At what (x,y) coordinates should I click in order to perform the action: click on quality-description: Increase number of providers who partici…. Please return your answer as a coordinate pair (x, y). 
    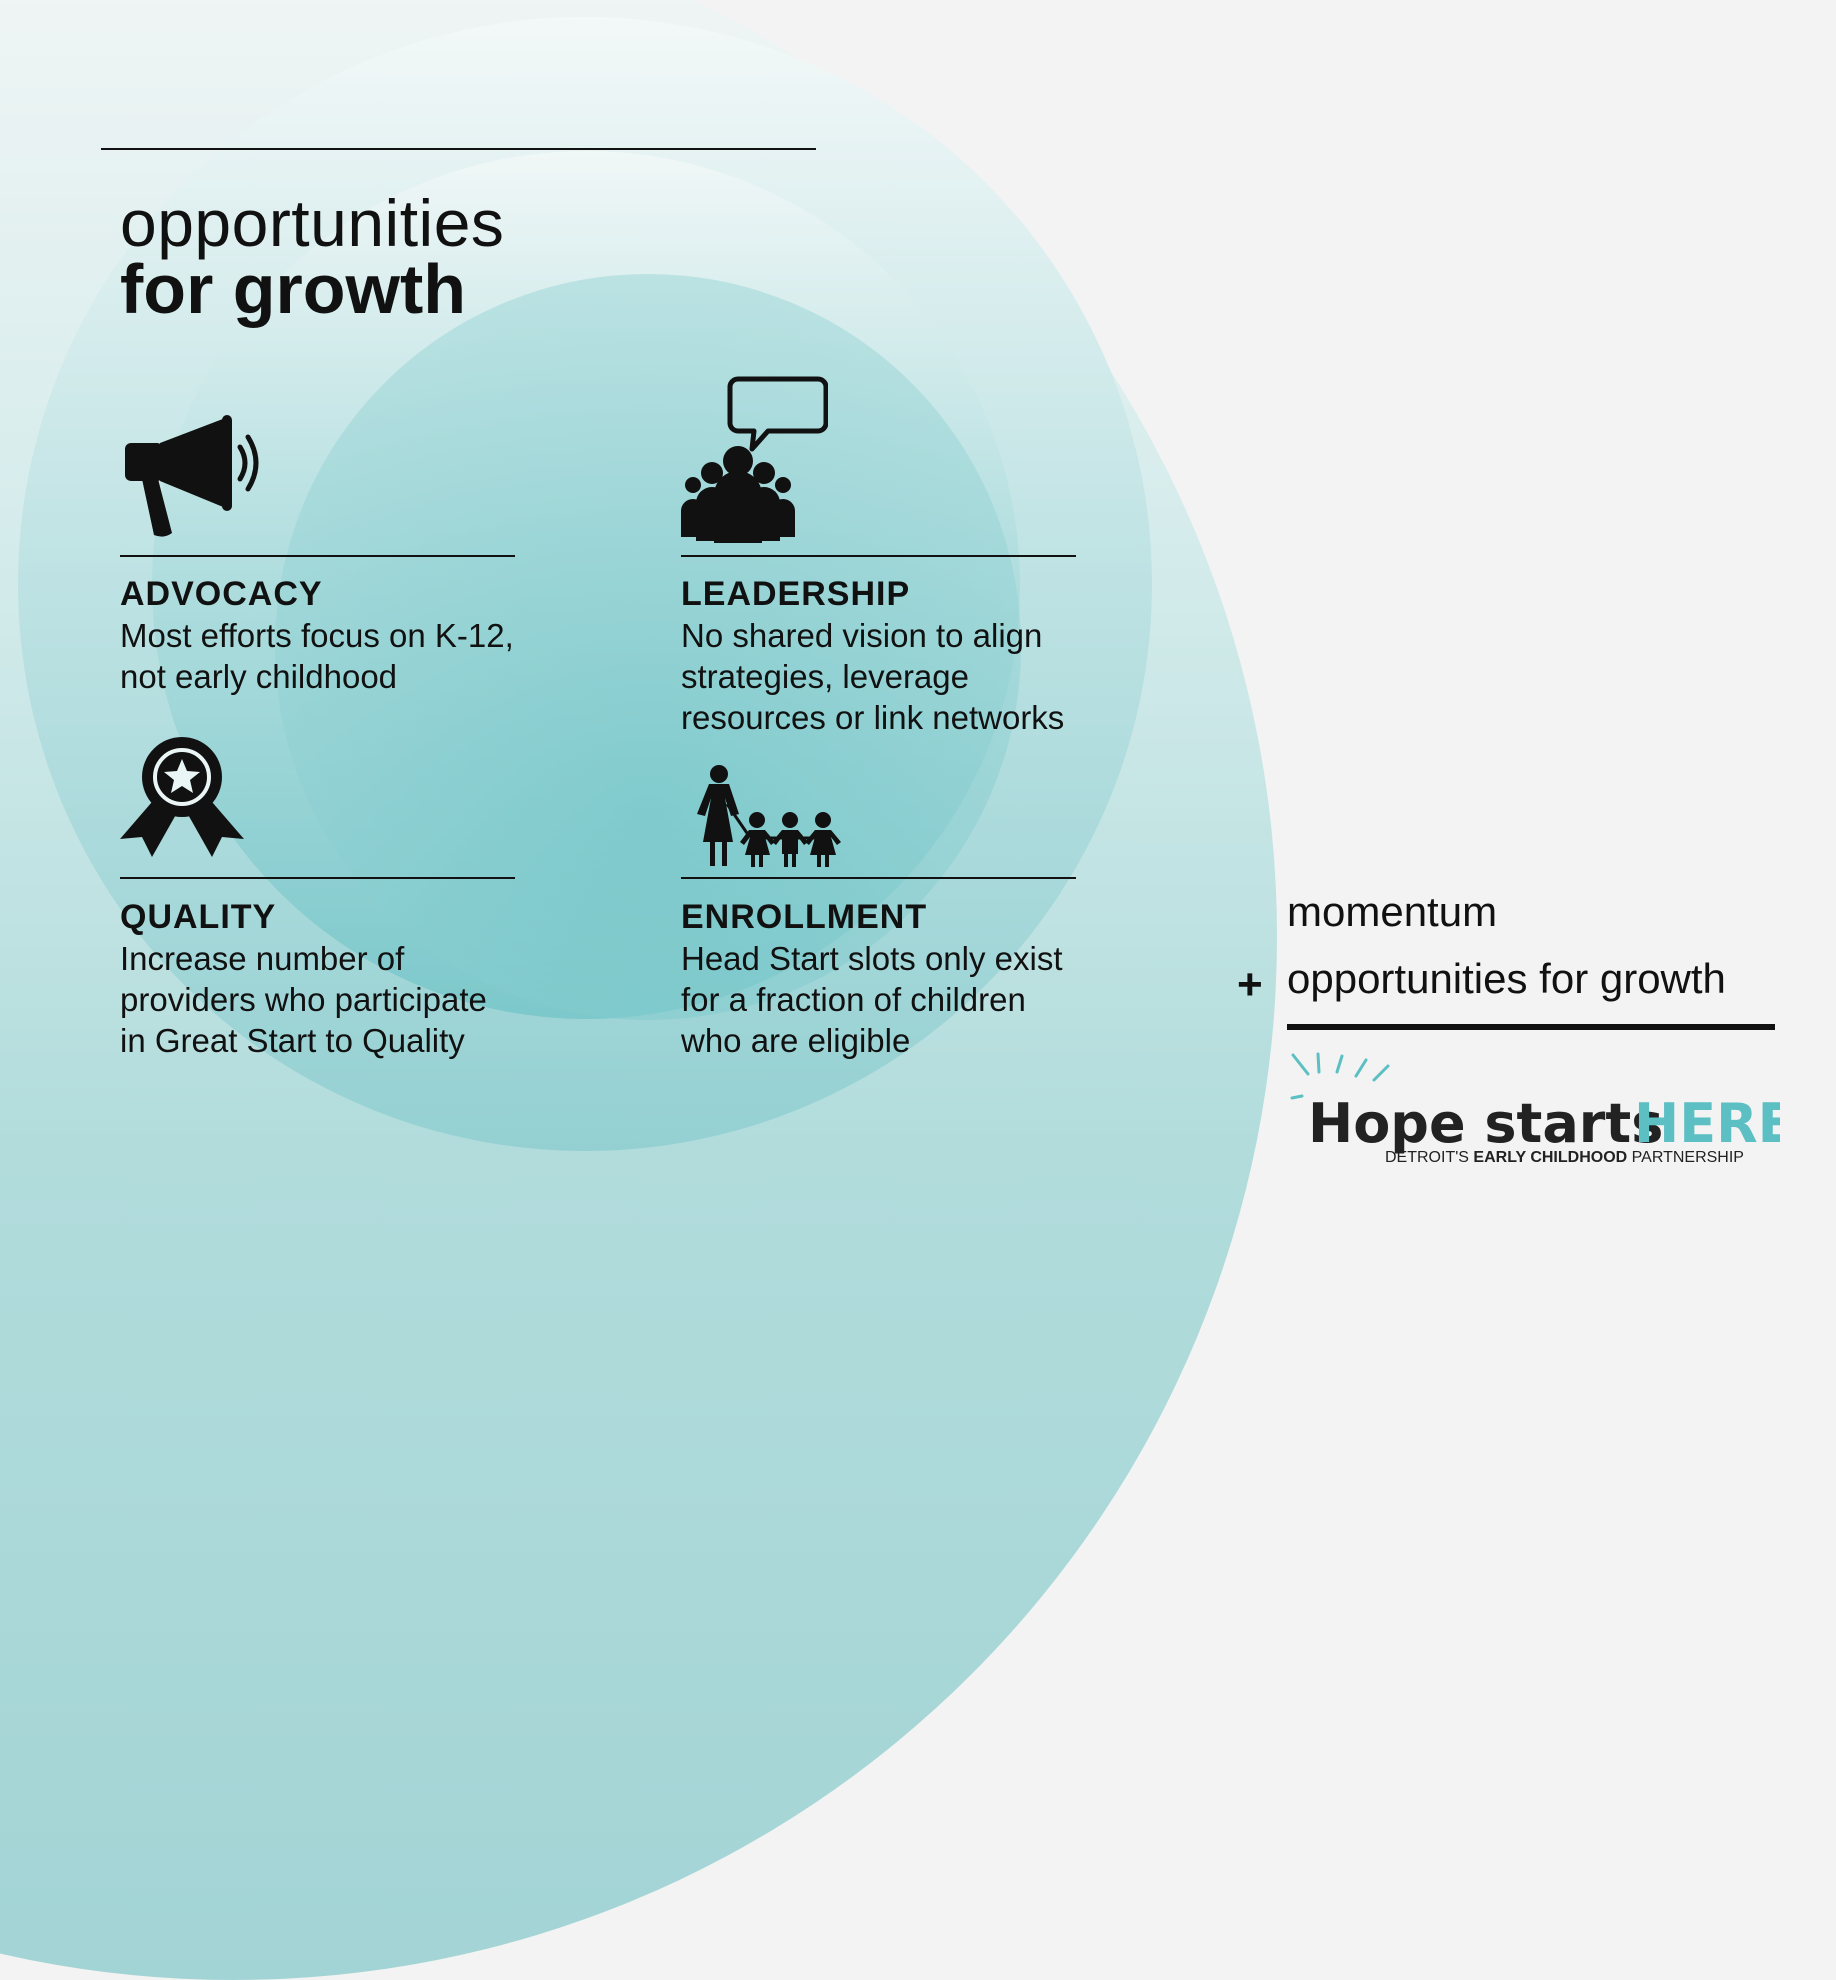
    Looking at the image, I should click on (303, 999).